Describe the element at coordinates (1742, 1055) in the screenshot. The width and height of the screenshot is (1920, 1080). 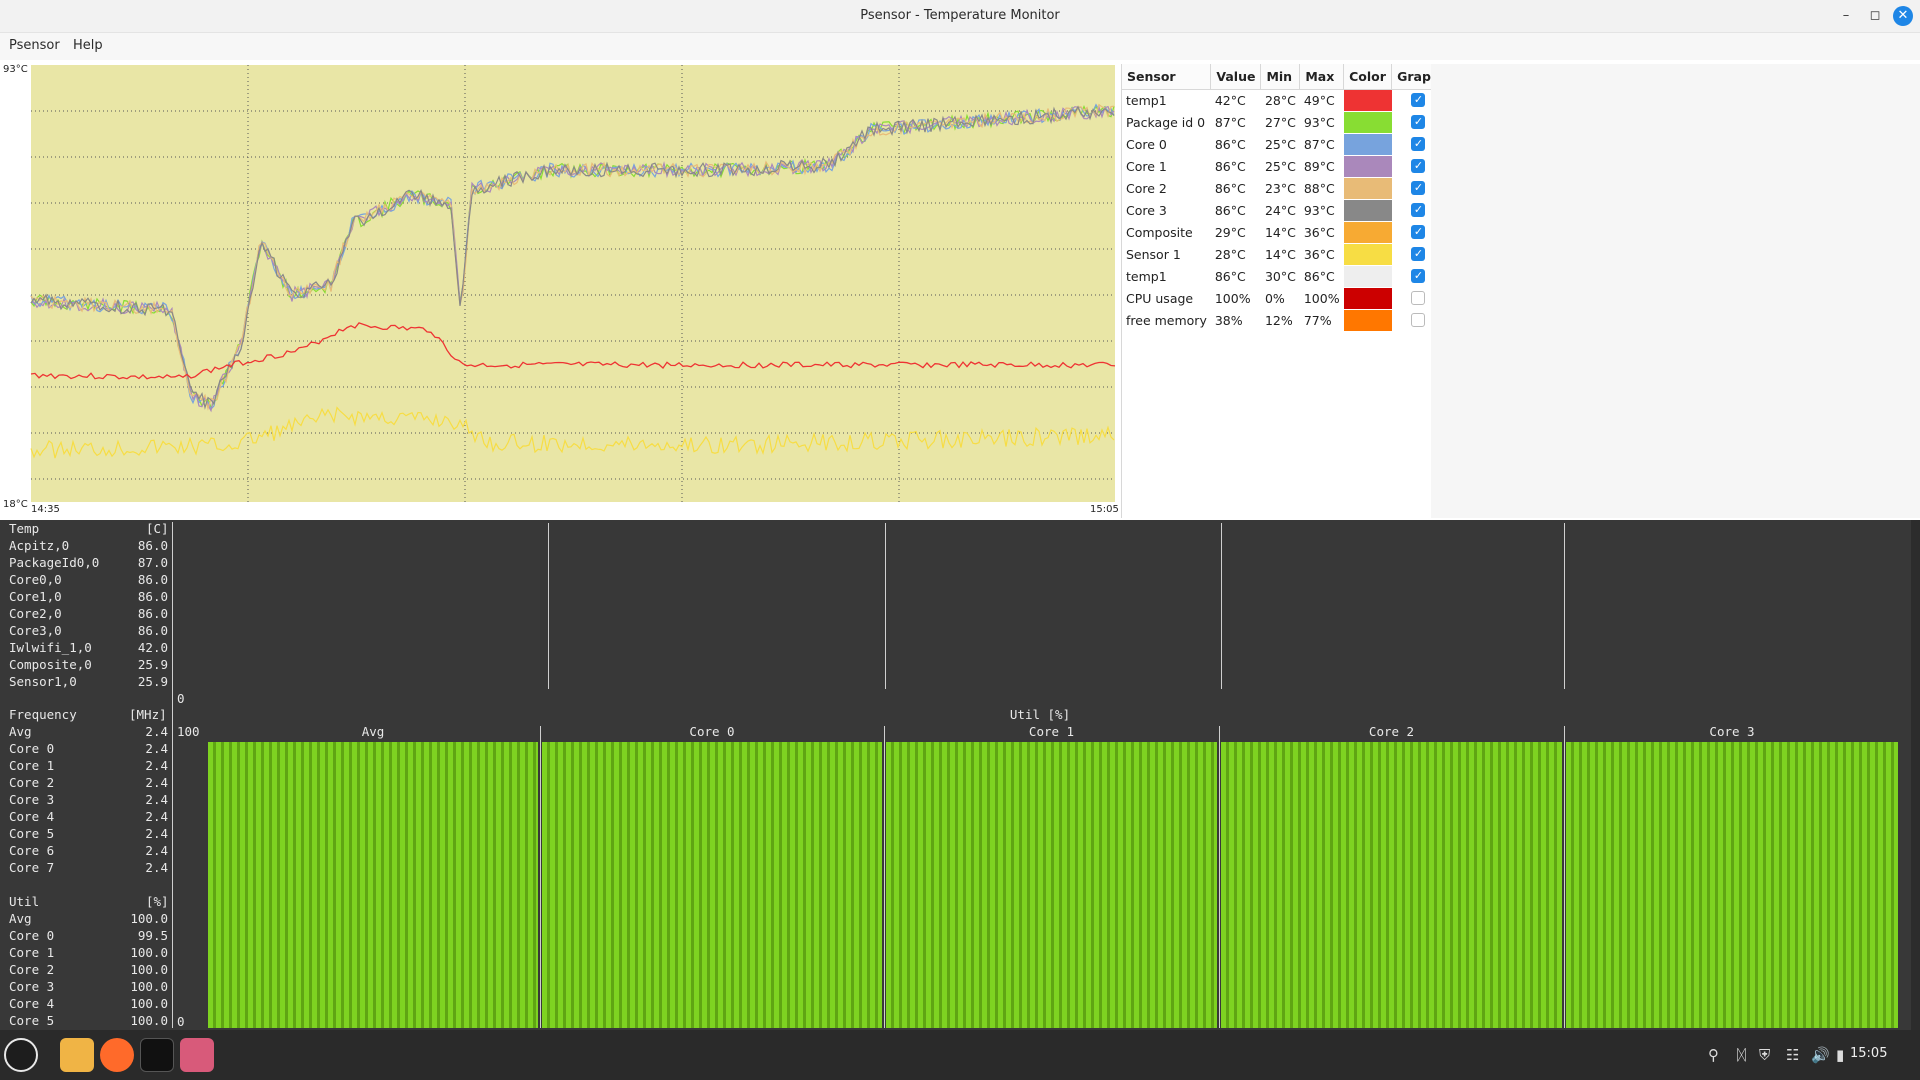
I see `bluetooth-icon: ᛞ` at that location.